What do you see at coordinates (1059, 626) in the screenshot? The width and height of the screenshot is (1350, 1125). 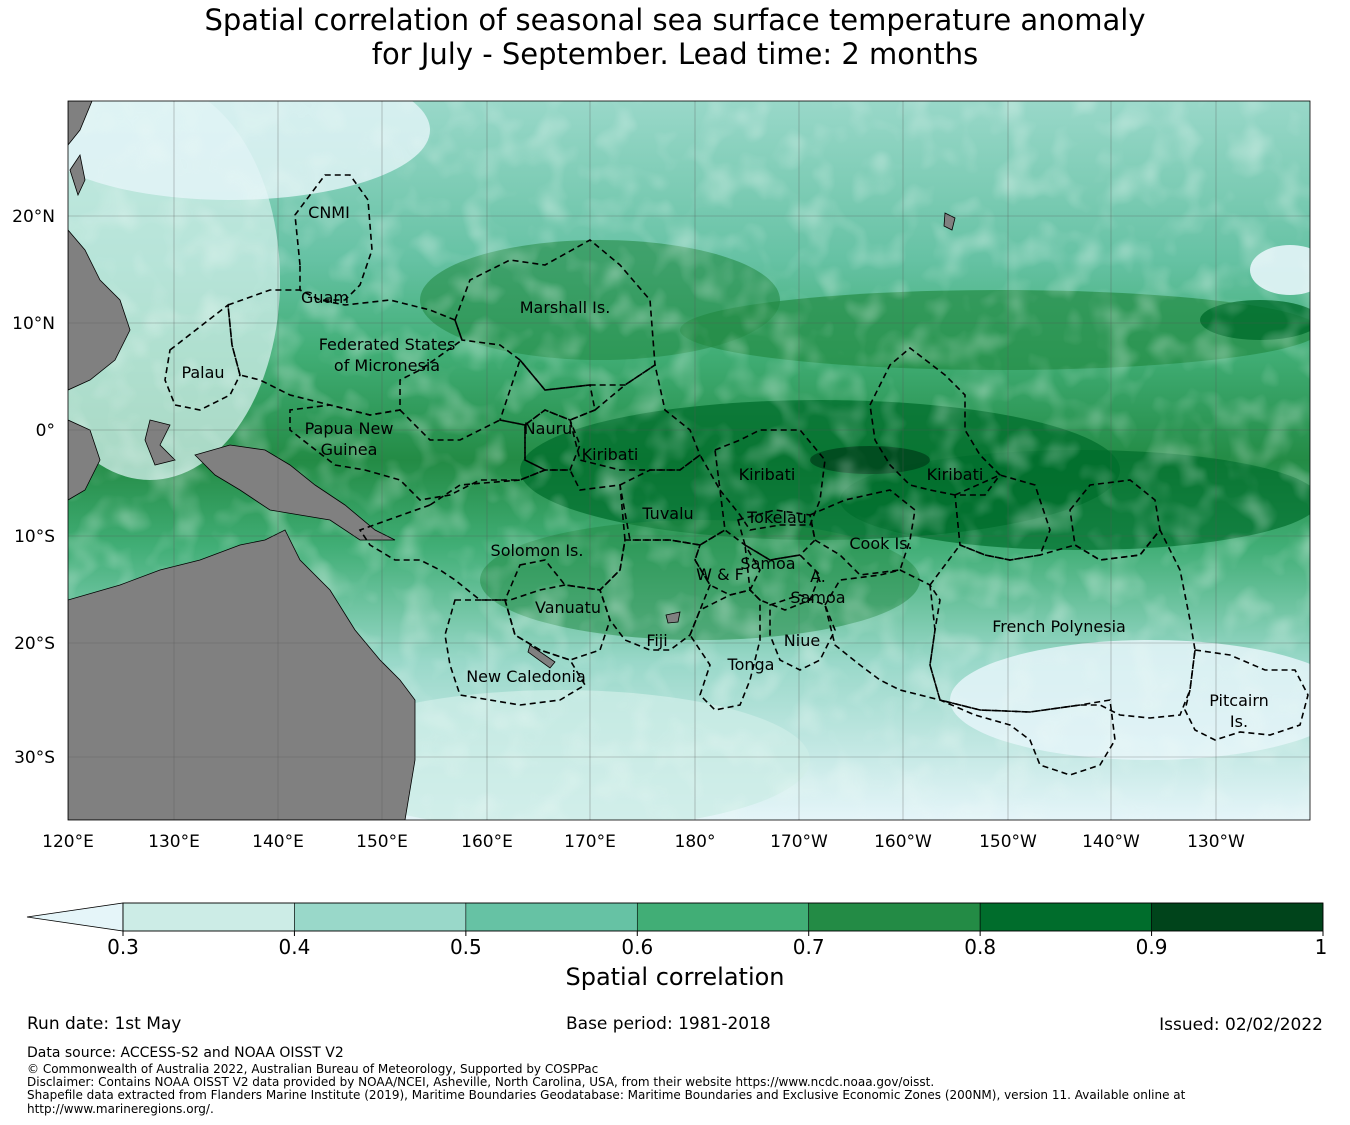 I see `label-french-polynesia: French Polynesia` at bounding box center [1059, 626].